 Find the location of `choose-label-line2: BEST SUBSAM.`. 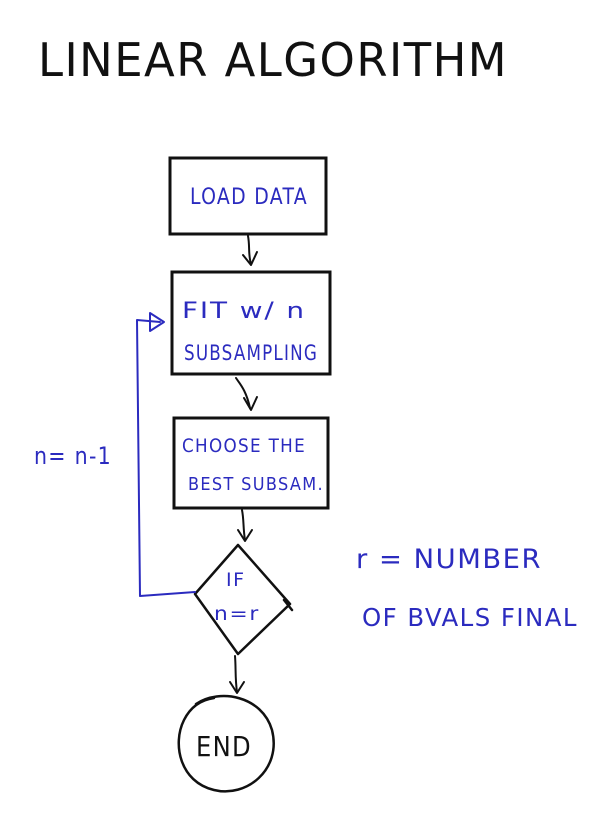

choose-label-line2: BEST SUBSAM. is located at coordinates (256, 484).